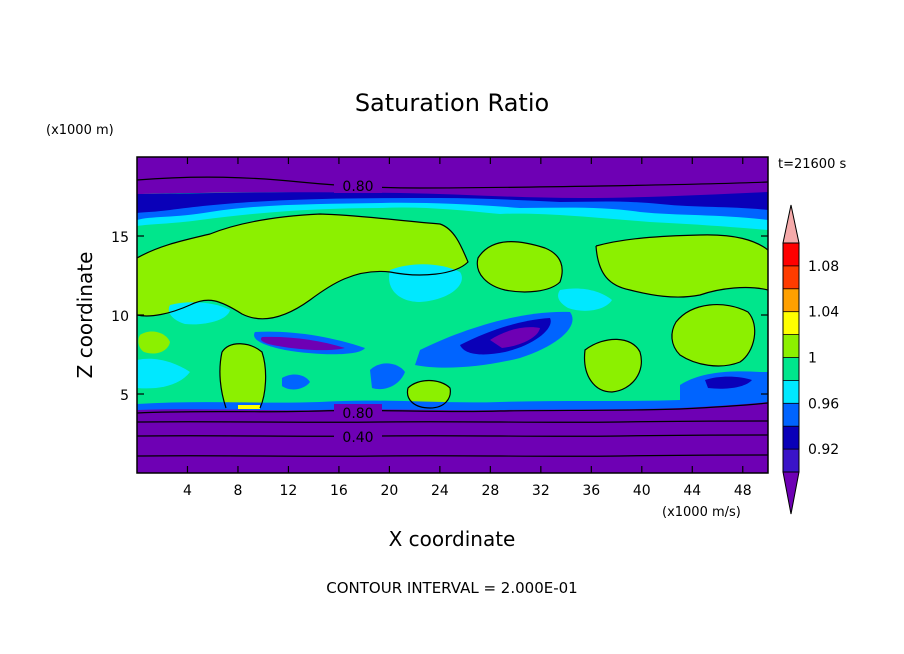  What do you see at coordinates (701, 512) in the screenshot?
I see `x-unit-label: (x1000 m/s)` at bounding box center [701, 512].